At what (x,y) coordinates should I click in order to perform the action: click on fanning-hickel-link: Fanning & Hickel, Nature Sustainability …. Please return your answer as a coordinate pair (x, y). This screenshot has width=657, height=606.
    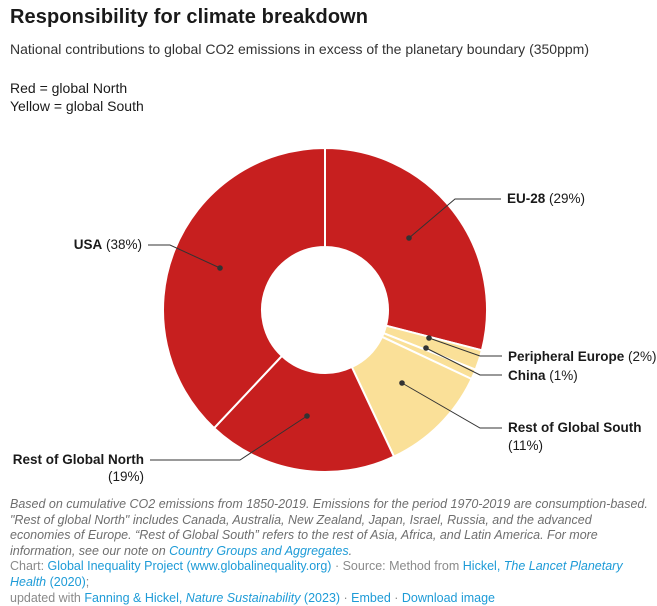
    Looking at the image, I should click on (212, 598).